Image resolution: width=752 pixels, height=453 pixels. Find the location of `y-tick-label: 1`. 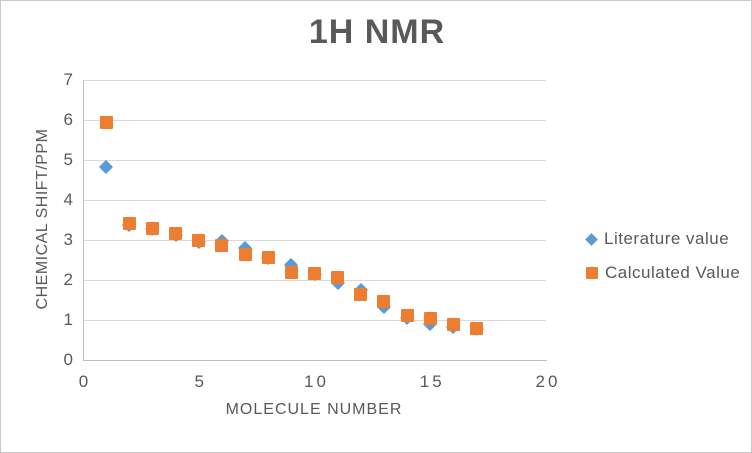

y-tick-label: 1 is located at coordinates (68, 319).